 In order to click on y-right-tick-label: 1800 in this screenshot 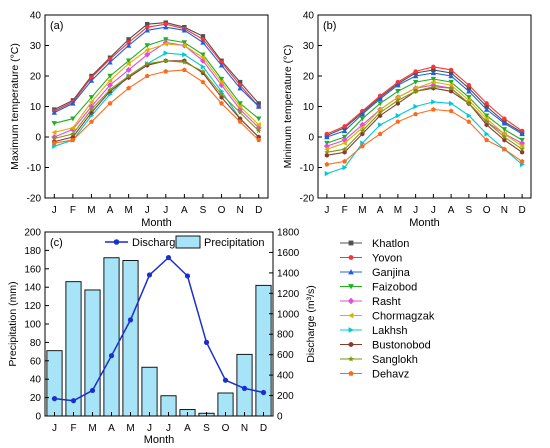, I will do `click(288, 233)`.